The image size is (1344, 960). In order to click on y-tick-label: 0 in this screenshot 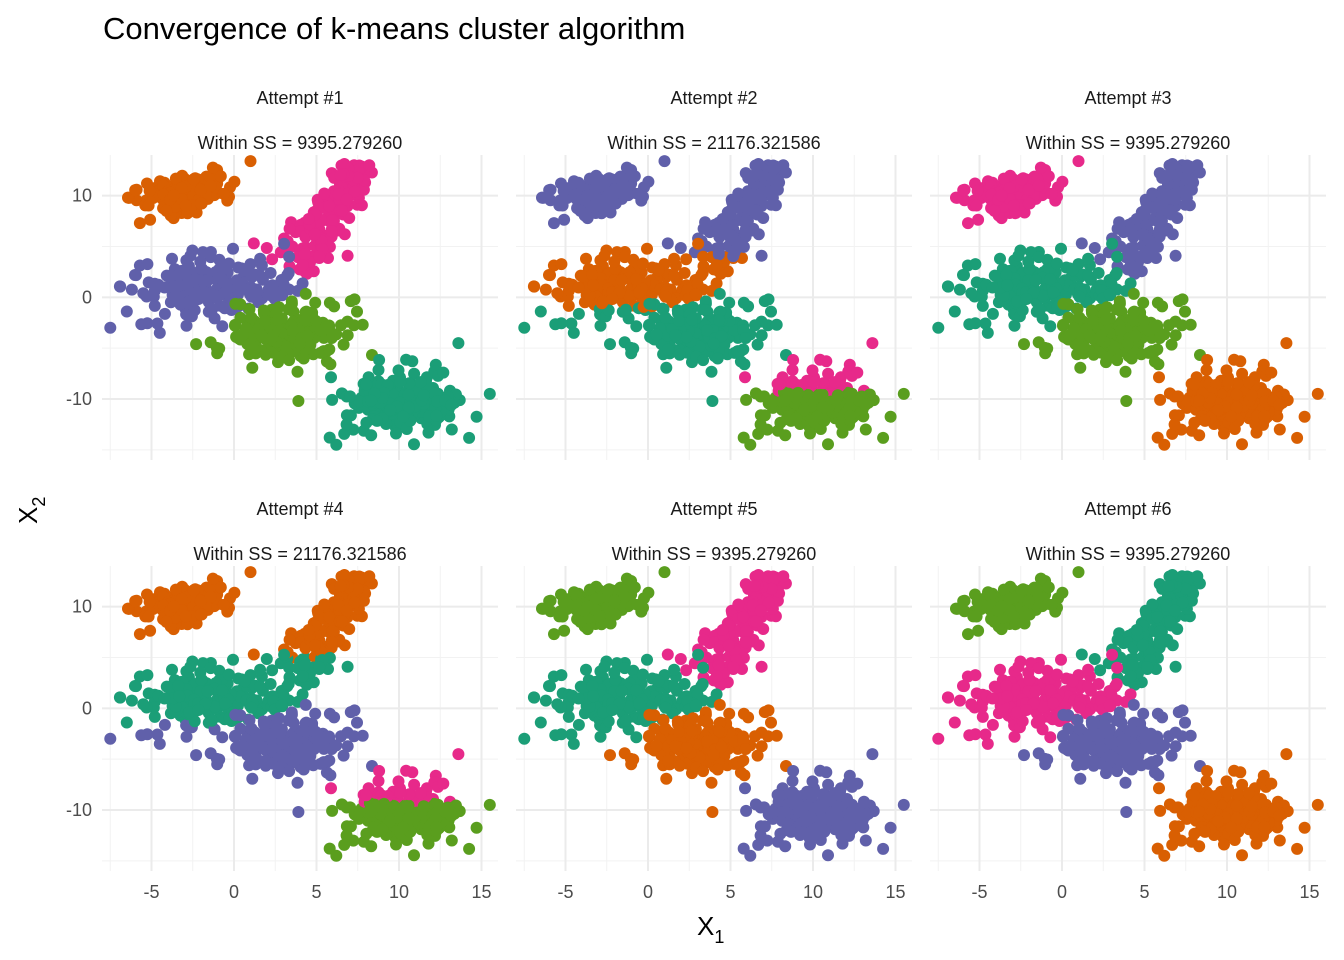, I will do `click(87, 297)`.